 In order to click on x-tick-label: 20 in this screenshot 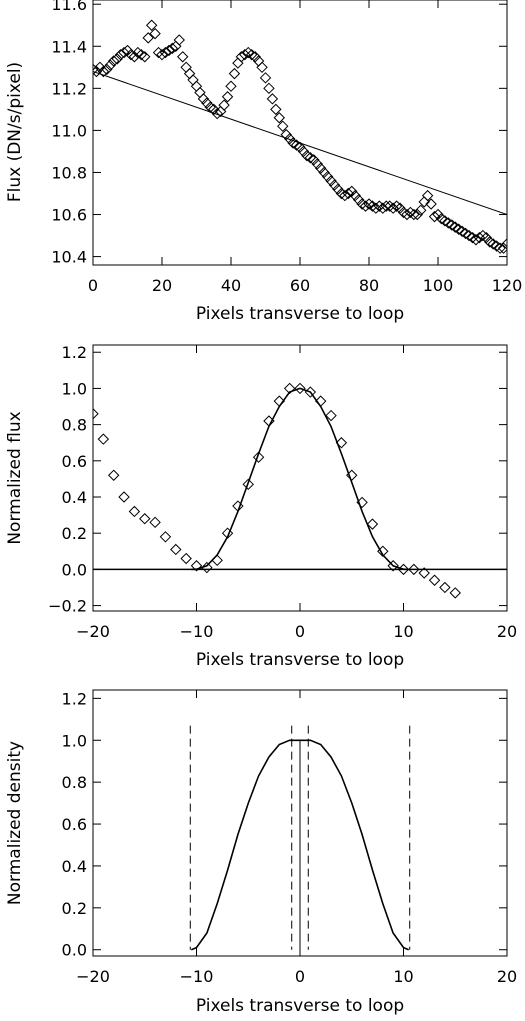, I will do `click(162, 285)`.